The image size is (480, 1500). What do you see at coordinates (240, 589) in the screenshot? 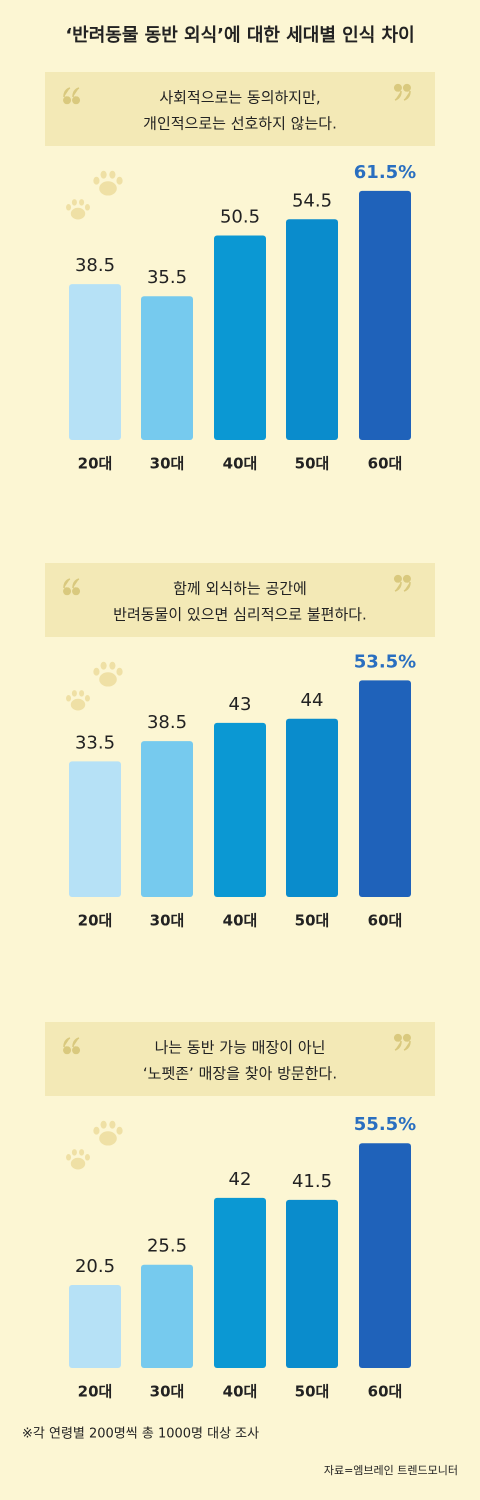
I see `quote-text: 함께 외식하는 공간에` at bounding box center [240, 589].